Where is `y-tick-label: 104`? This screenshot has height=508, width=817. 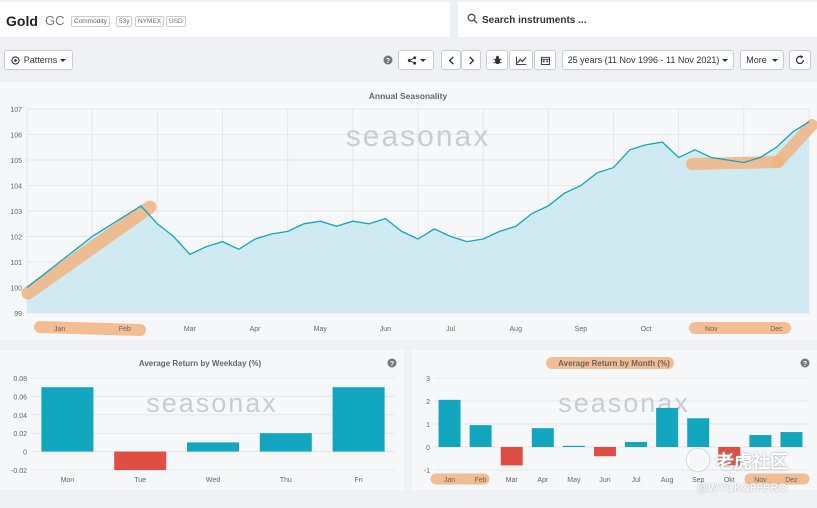
y-tick-label: 104 is located at coordinates (16, 187).